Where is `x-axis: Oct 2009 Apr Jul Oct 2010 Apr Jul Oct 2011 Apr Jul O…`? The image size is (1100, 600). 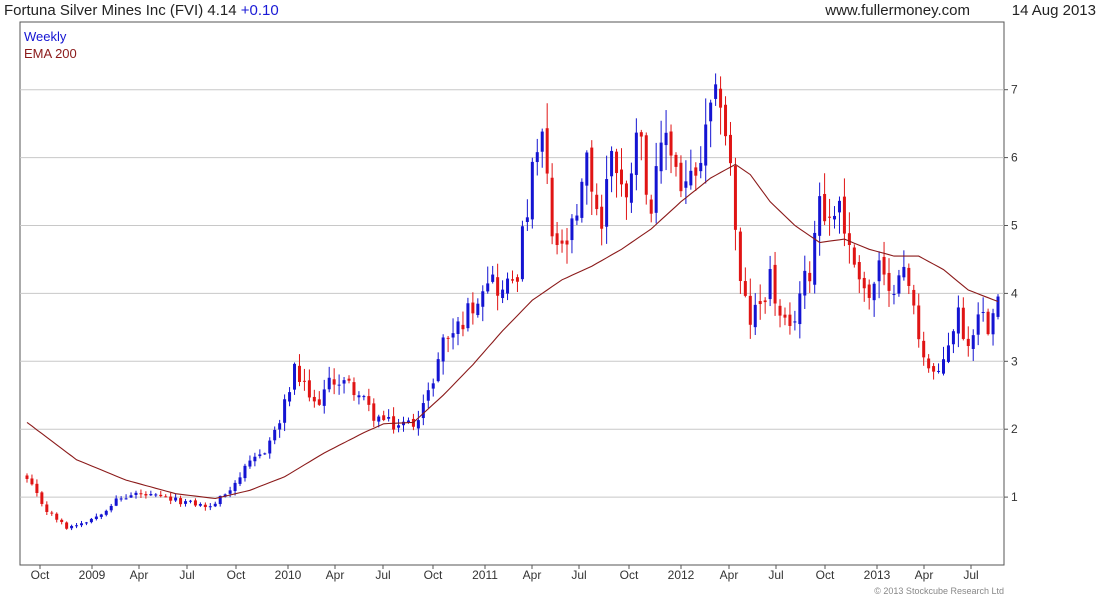
x-axis: Oct 2009 Apr Jul Oct 2010 Apr Jul Oct 2011 Apr Jul O… is located at coordinates (505, 573).